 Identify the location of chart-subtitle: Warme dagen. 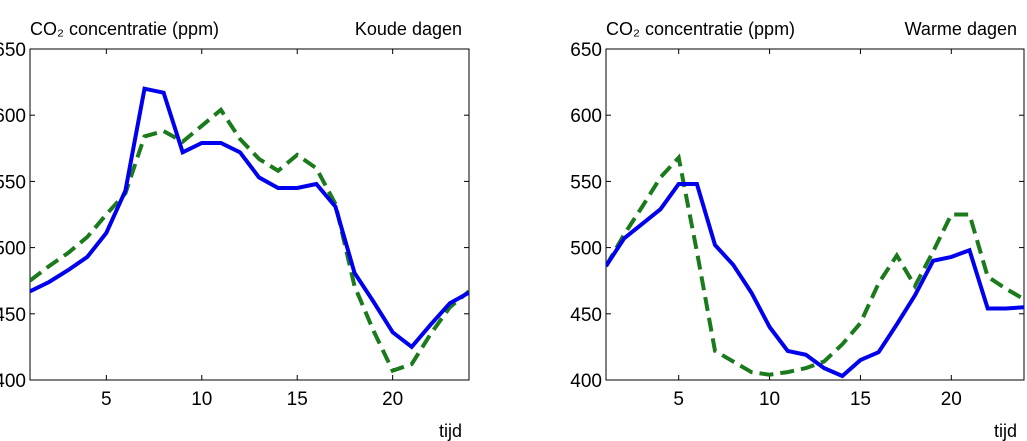
(961, 29).